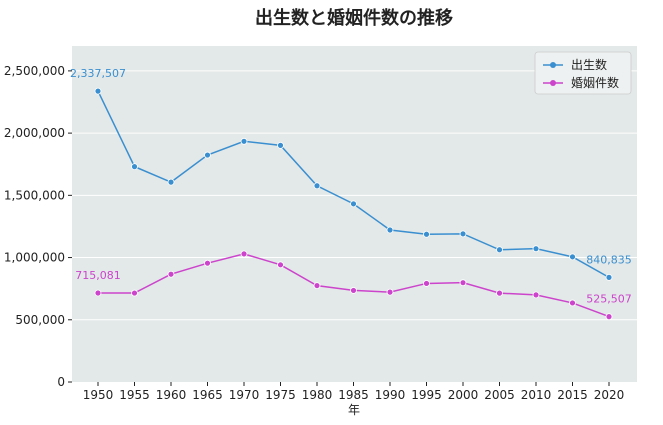 This screenshot has width=663, height=425. I want to click on chart-title: 出生数と婚姻件数の推移, so click(354, 18).